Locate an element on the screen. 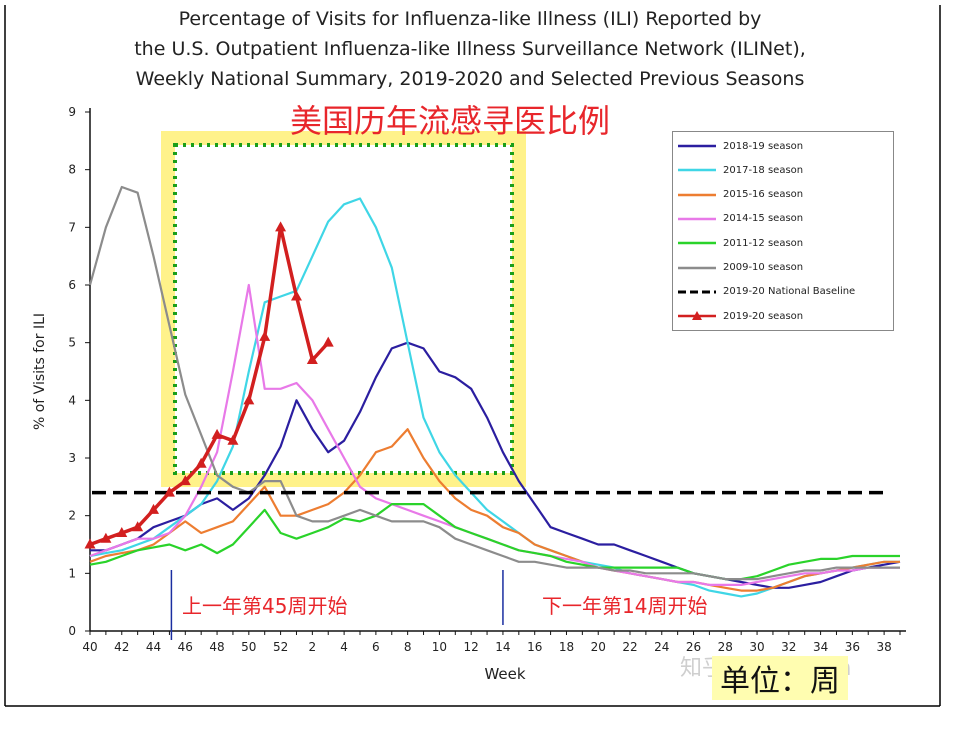  x-tick-label: 52 is located at coordinates (280, 647).